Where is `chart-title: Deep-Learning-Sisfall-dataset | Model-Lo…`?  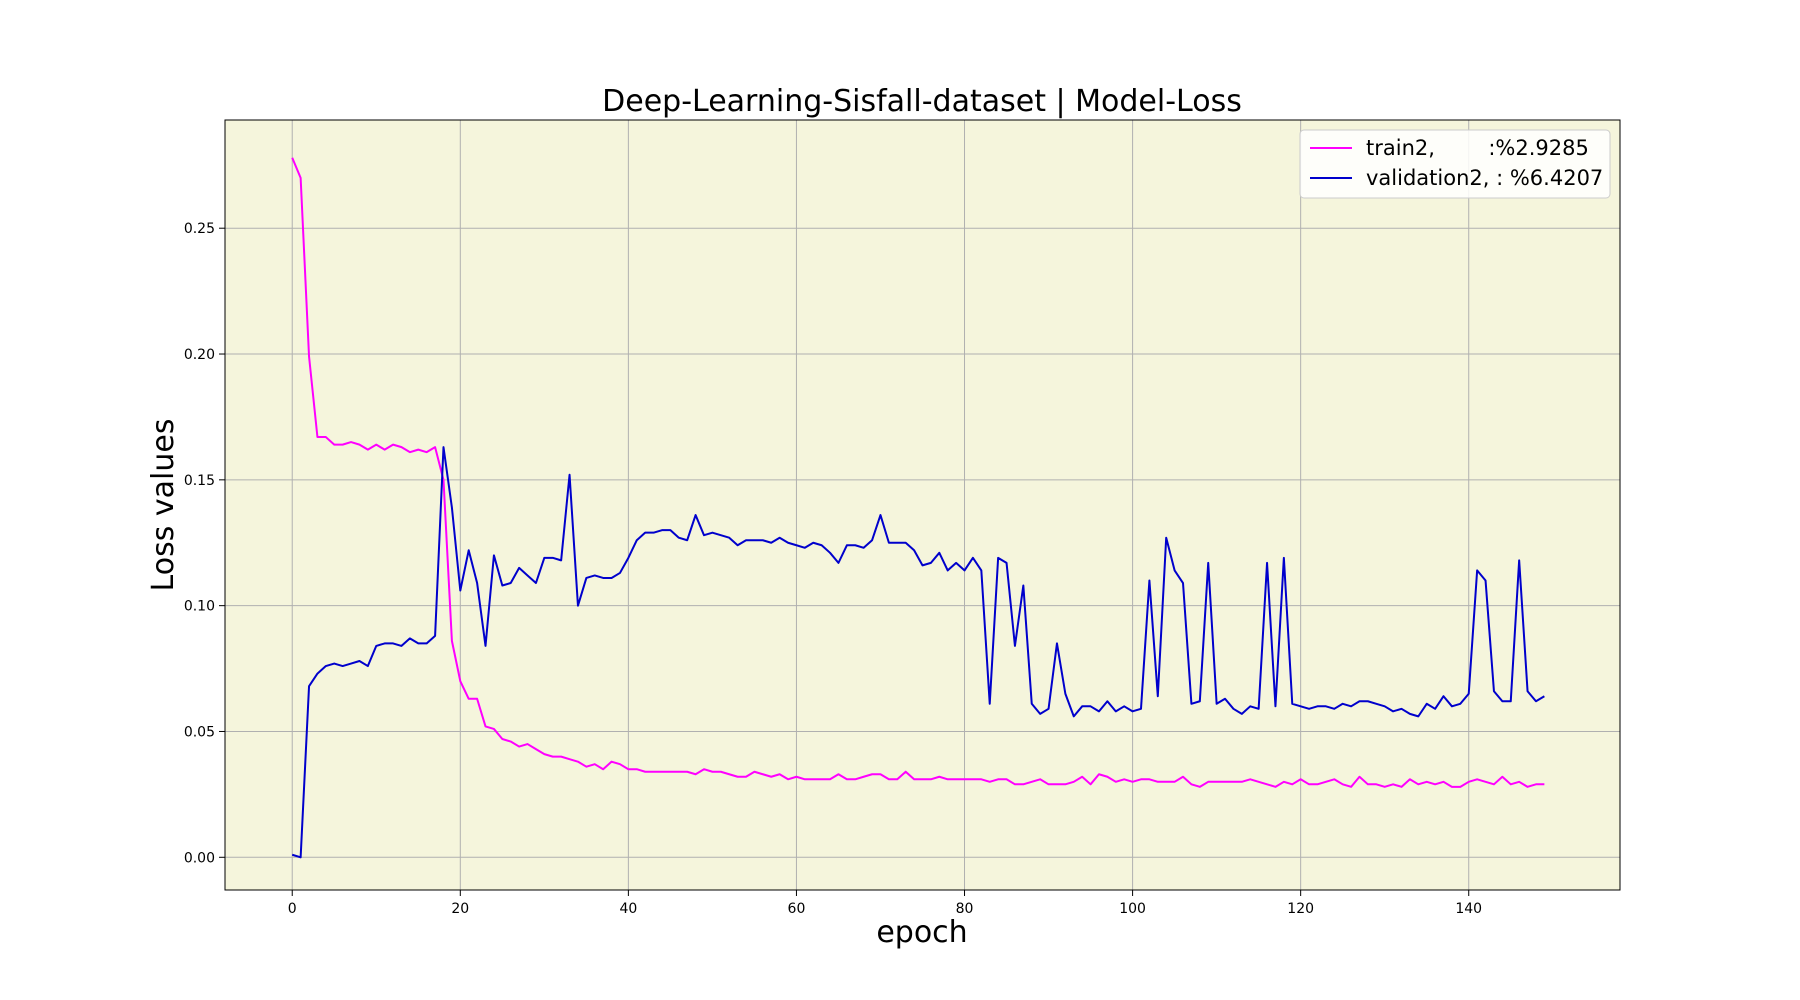
chart-title: Deep-Learning-Sisfall-dataset | Model-Lo… is located at coordinates (922, 101).